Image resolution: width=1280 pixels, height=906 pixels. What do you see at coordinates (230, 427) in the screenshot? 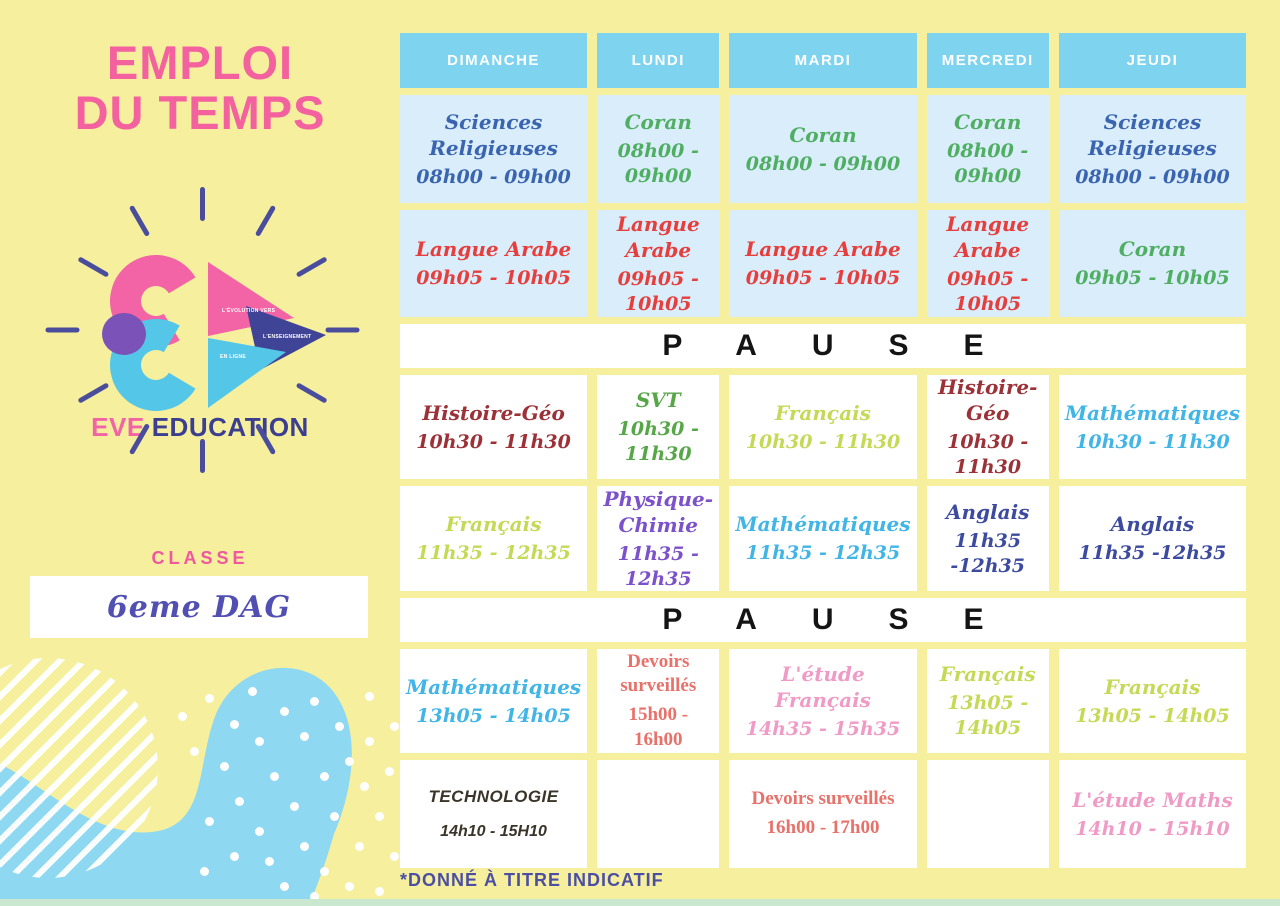
I see `logo-wordmark-education: EDUCATION` at bounding box center [230, 427].